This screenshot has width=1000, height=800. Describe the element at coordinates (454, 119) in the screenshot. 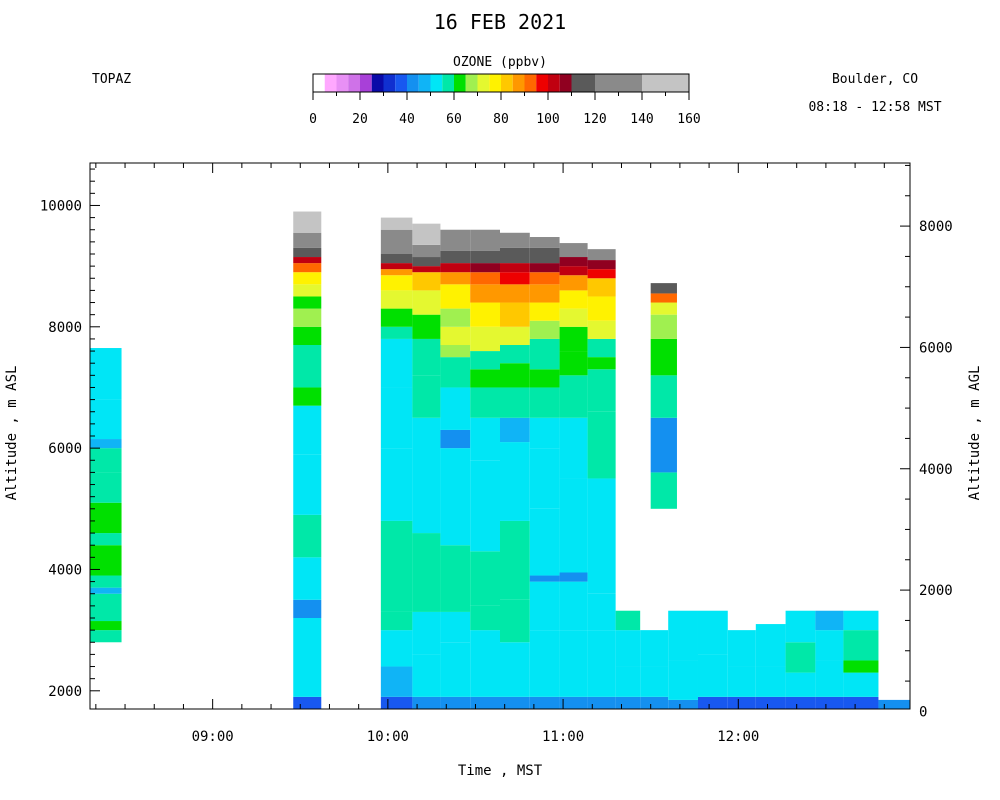

I see `colorbar-tick-label: 60` at that location.